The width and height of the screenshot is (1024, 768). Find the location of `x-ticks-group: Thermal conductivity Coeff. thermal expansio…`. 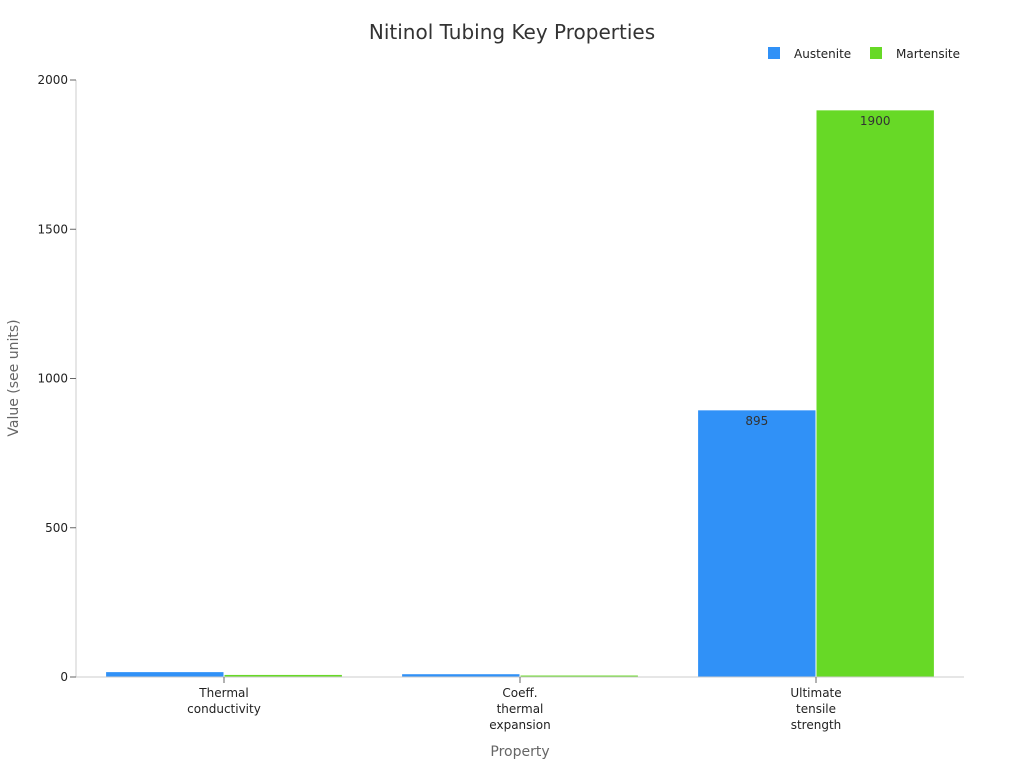

x-ticks-group: Thermal conductivity Coeff. thermal expansio… is located at coordinates (514, 704).